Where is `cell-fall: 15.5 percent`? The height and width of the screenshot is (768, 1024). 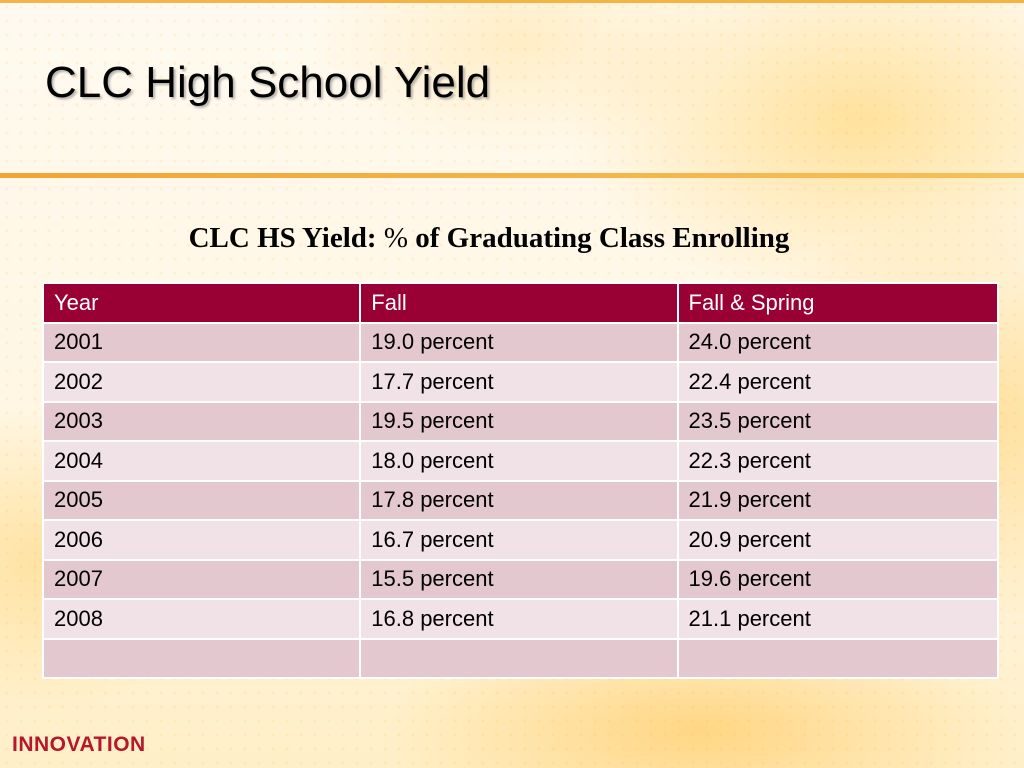 cell-fall: 15.5 percent is located at coordinates (519, 579).